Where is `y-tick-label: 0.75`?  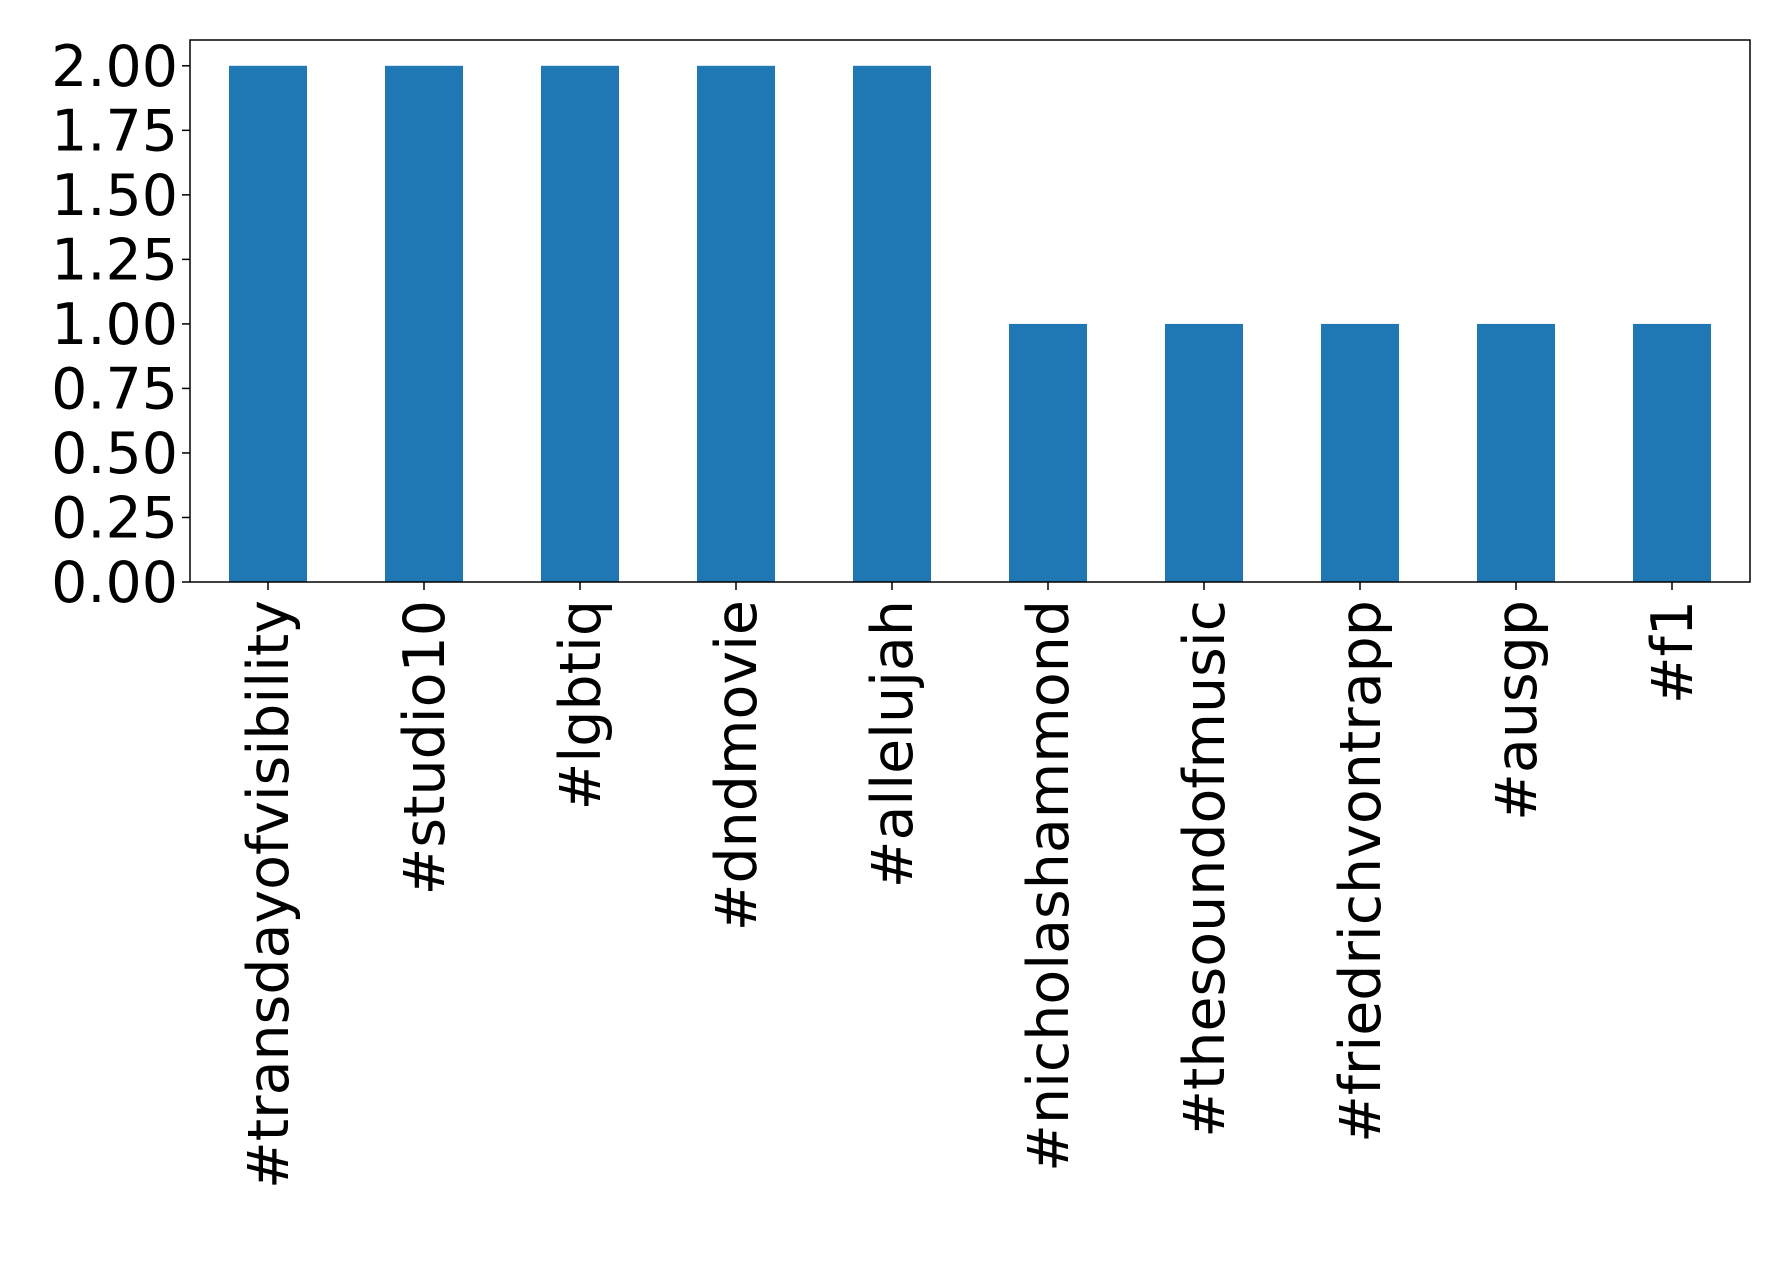 y-tick-label: 0.75 is located at coordinates (114, 389).